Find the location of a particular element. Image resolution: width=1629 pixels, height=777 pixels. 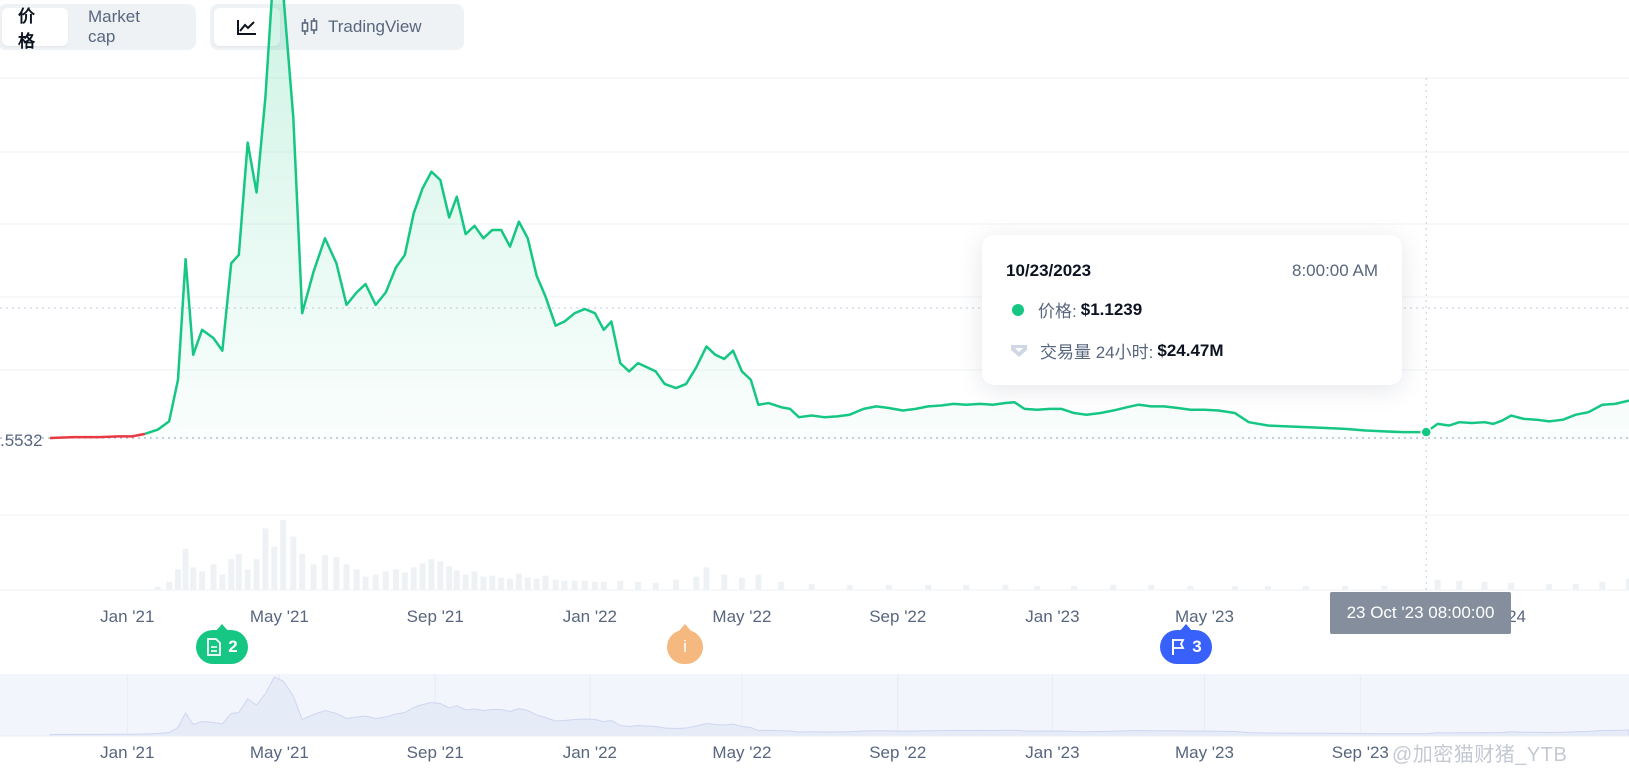

candlestick-icon is located at coordinates (309, 26).